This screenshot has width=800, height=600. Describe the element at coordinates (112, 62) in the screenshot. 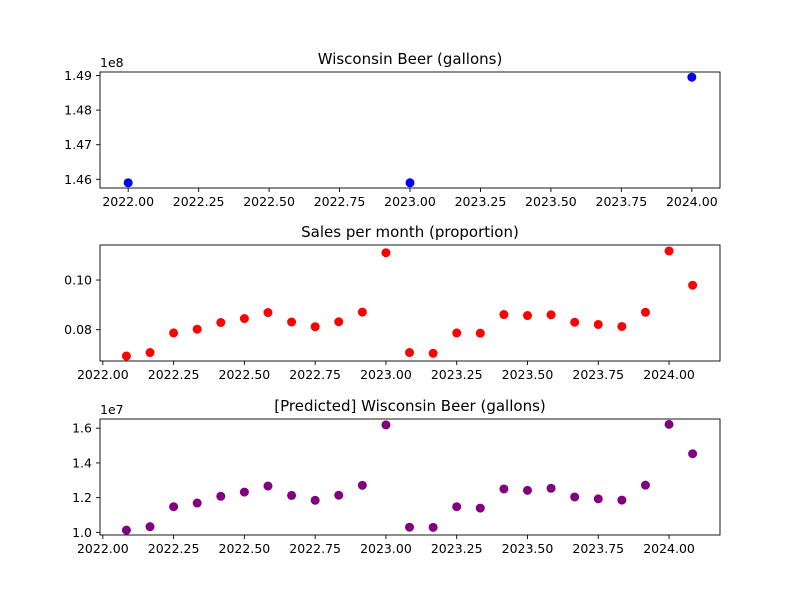

I see `y-offset-label: 1e8` at that location.